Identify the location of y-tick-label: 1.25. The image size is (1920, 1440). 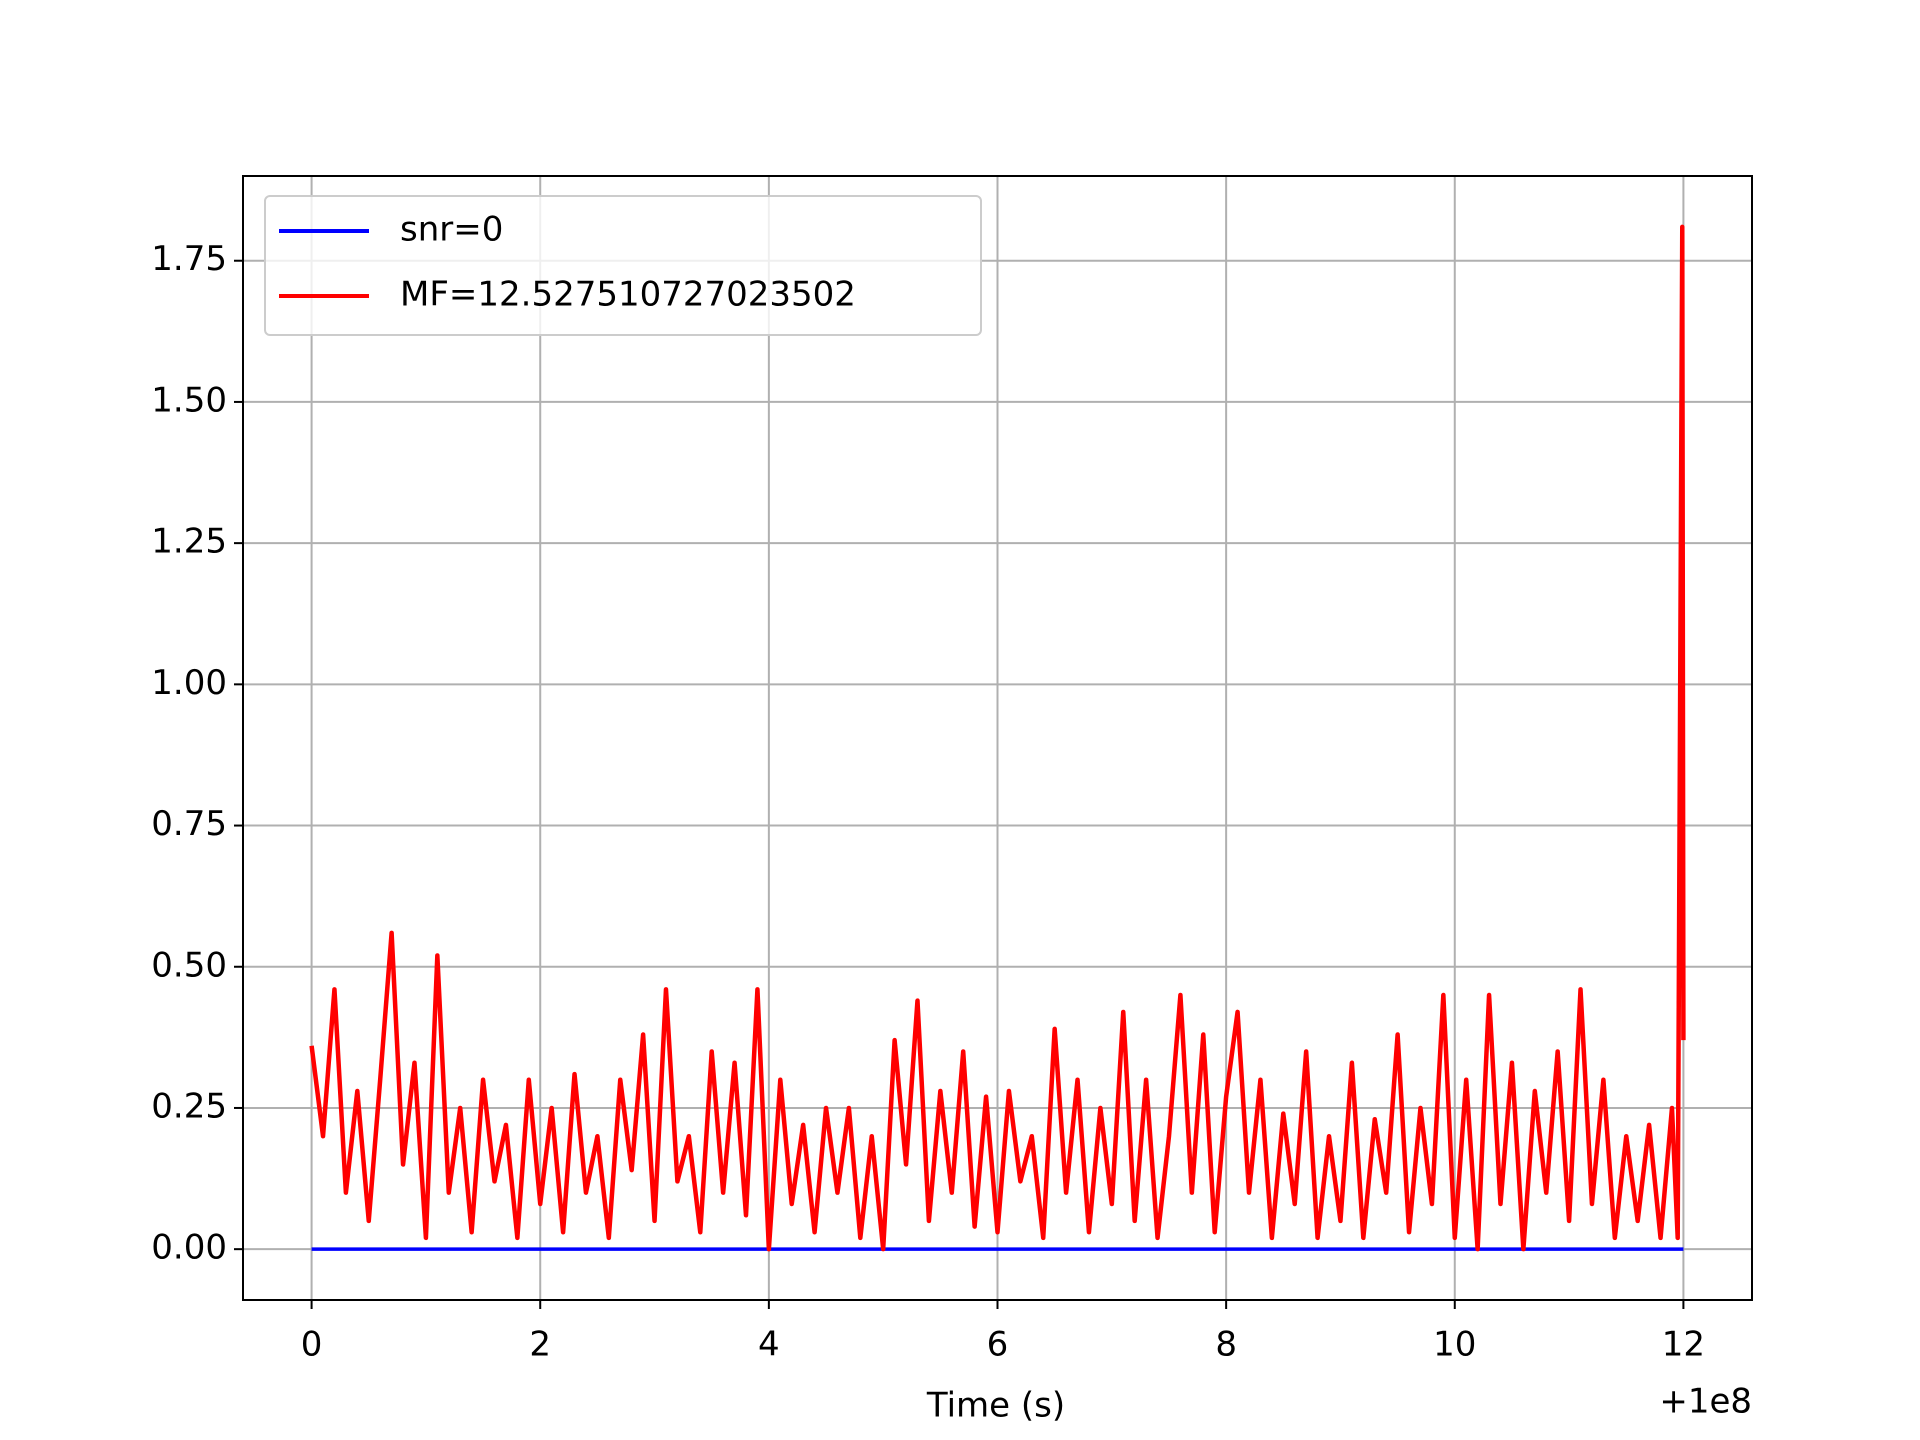
(189, 542).